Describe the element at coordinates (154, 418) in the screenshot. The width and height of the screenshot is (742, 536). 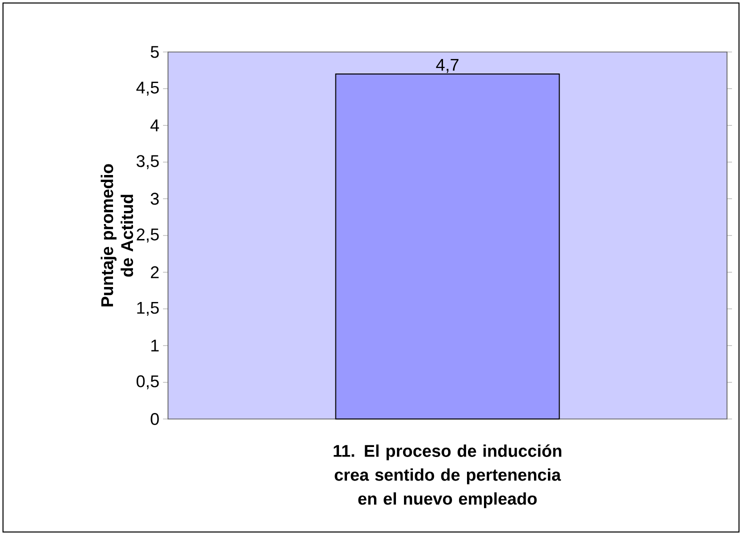
I see `y-tick-label: 0` at that location.